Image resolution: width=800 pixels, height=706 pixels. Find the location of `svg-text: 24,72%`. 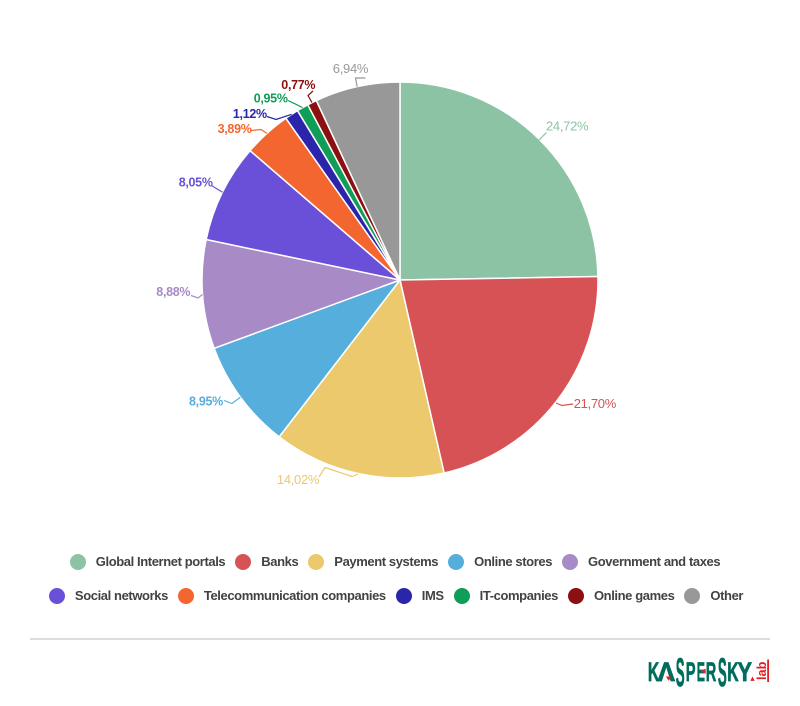

svg-text: 24,72% is located at coordinates (567, 126).